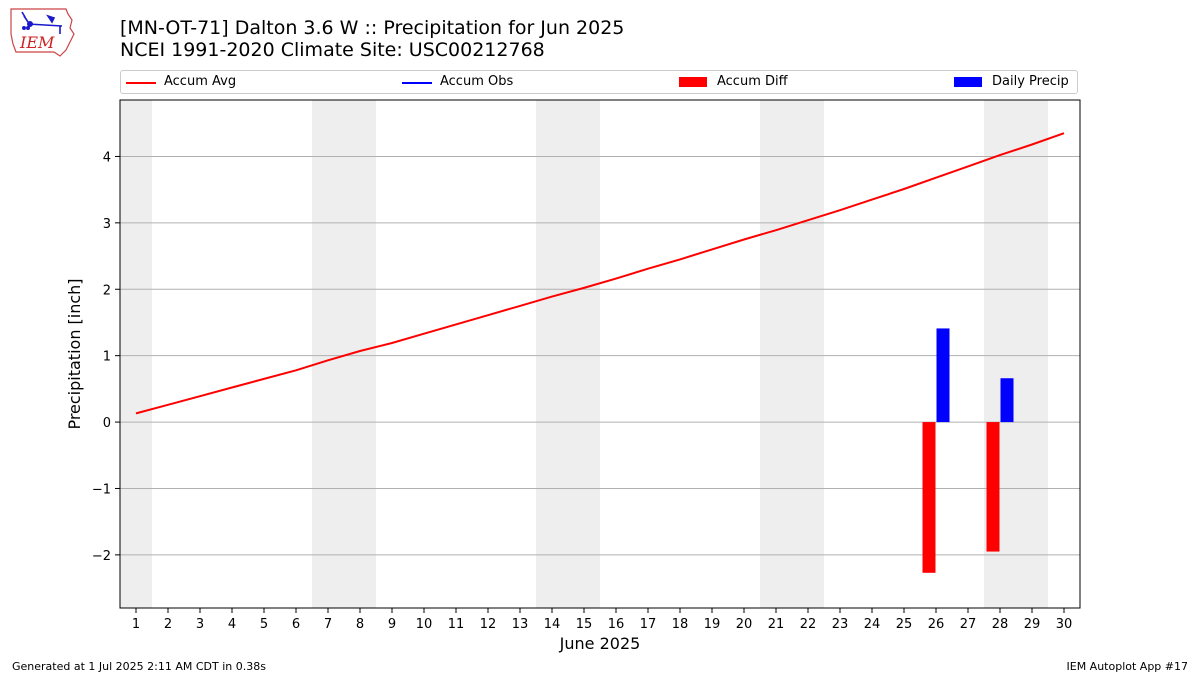  What do you see at coordinates (936, 624) in the screenshot?
I see `x-tick-label: 26` at bounding box center [936, 624].